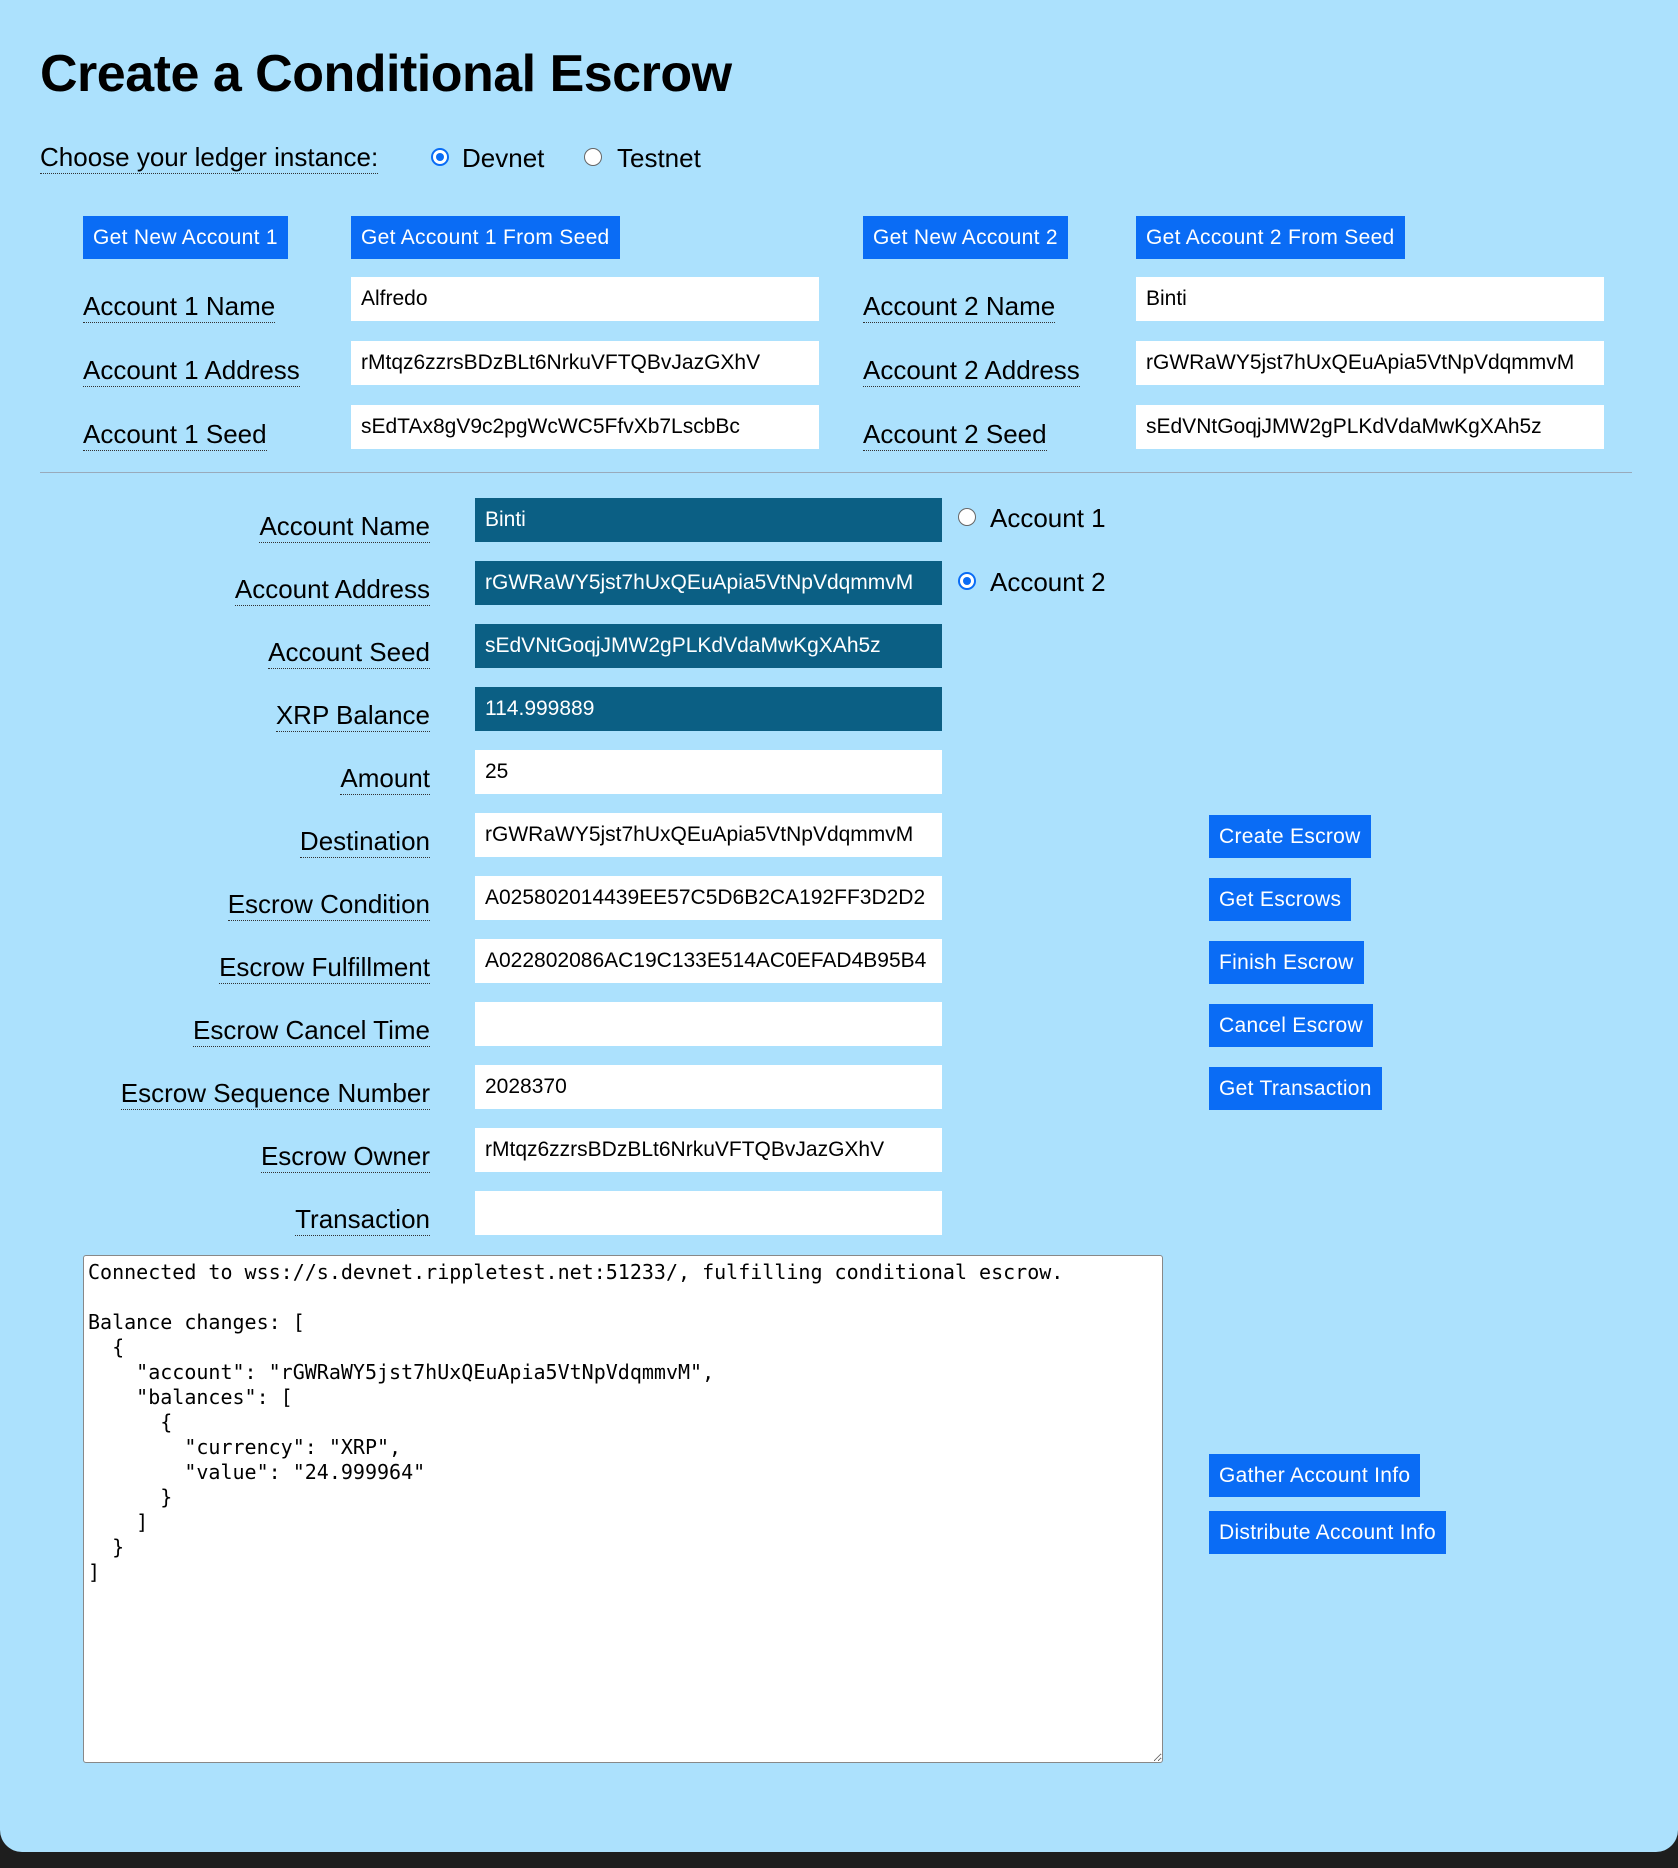 This screenshot has height=1868, width=1678. What do you see at coordinates (708, 961) in the screenshot?
I see `escrow-fulfillment-input: A022802086AC19C133E514AC0EFAD4B95B4` at bounding box center [708, 961].